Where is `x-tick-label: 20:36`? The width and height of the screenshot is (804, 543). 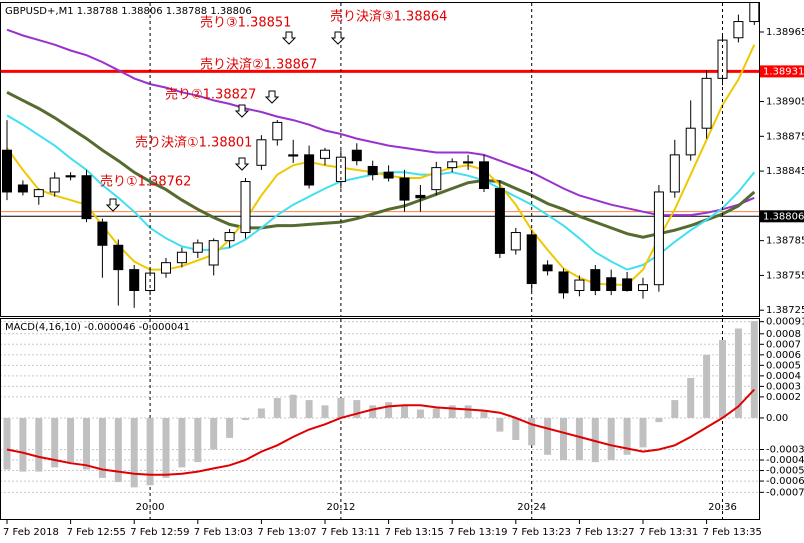
x-tick-label: 20:36 is located at coordinates (722, 507).